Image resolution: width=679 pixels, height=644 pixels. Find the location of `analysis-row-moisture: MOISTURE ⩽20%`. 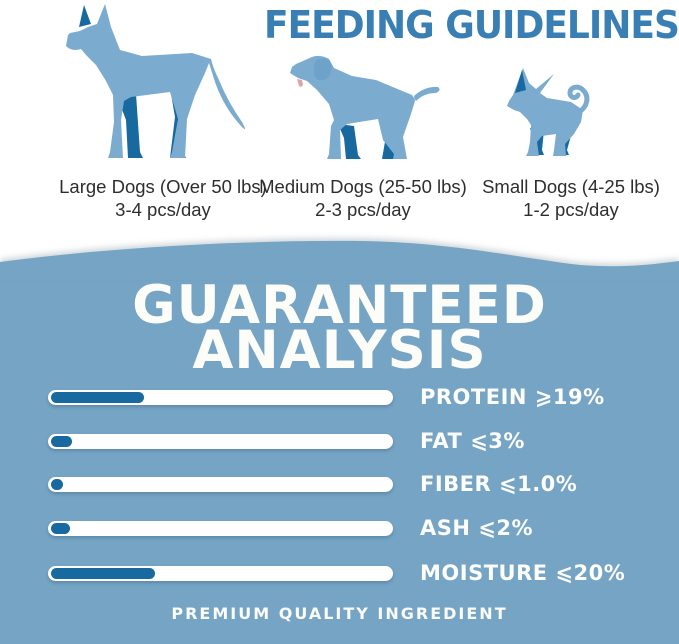

analysis-row-moisture: MOISTURE ⩽20% is located at coordinates (339, 576).